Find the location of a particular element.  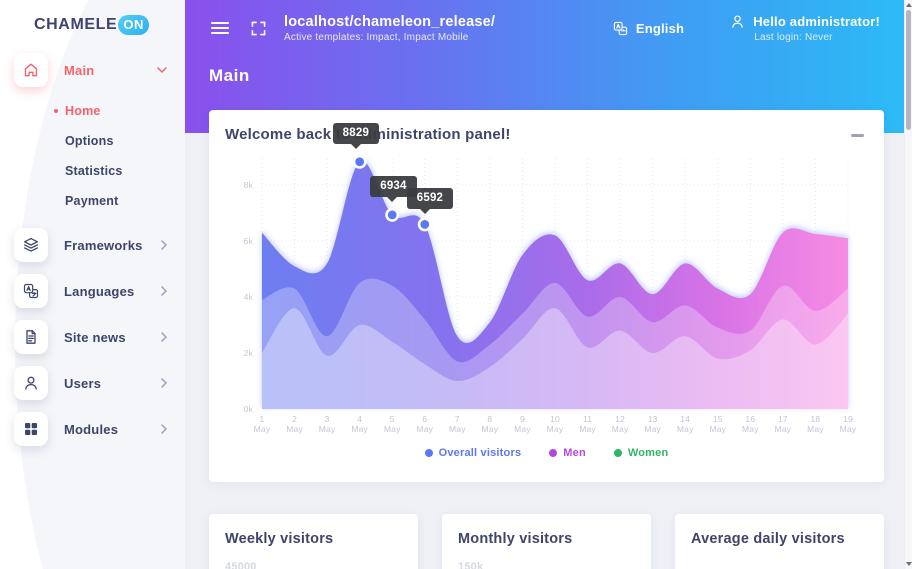

app-logo: CHAMELE ON is located at coordinates (92, 20).